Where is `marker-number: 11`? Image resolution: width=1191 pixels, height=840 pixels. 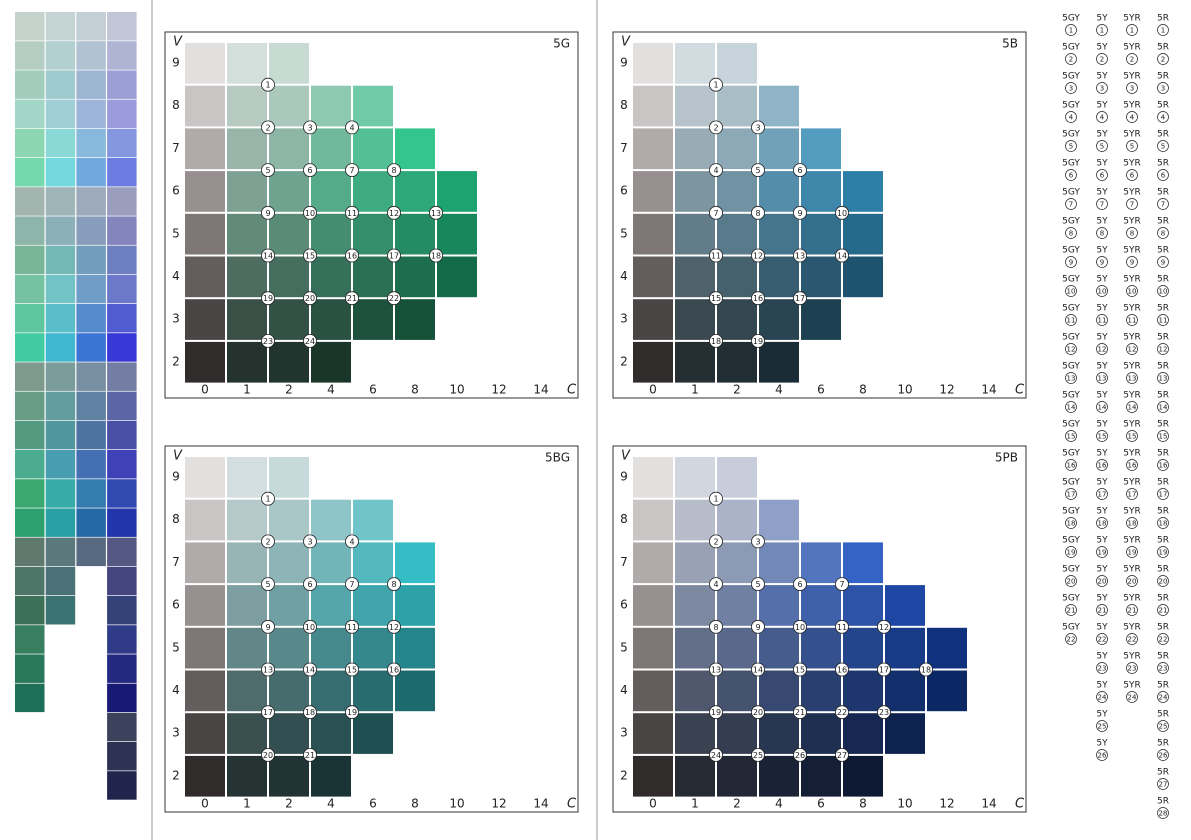 marker-number: 11 is located at coordinates (716, 256).